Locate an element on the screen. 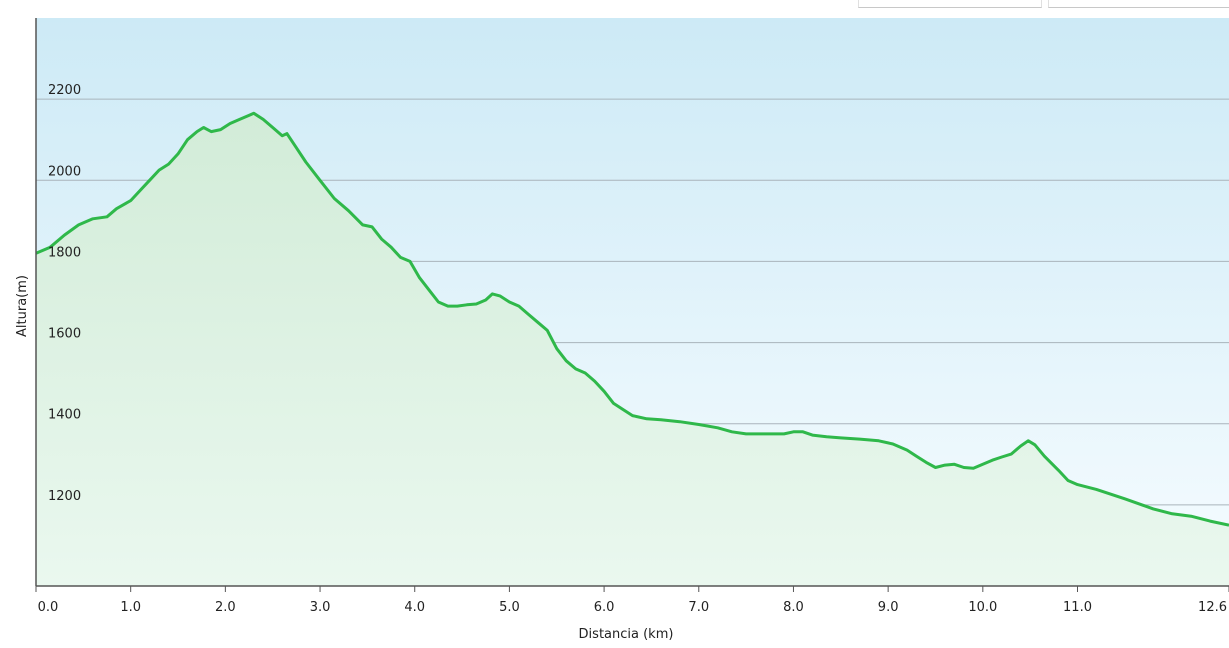 Image resolution: width=1229 pixels, height=648 pixels. y-axis-title: Altura(m) is located at coordinates (22, 306).